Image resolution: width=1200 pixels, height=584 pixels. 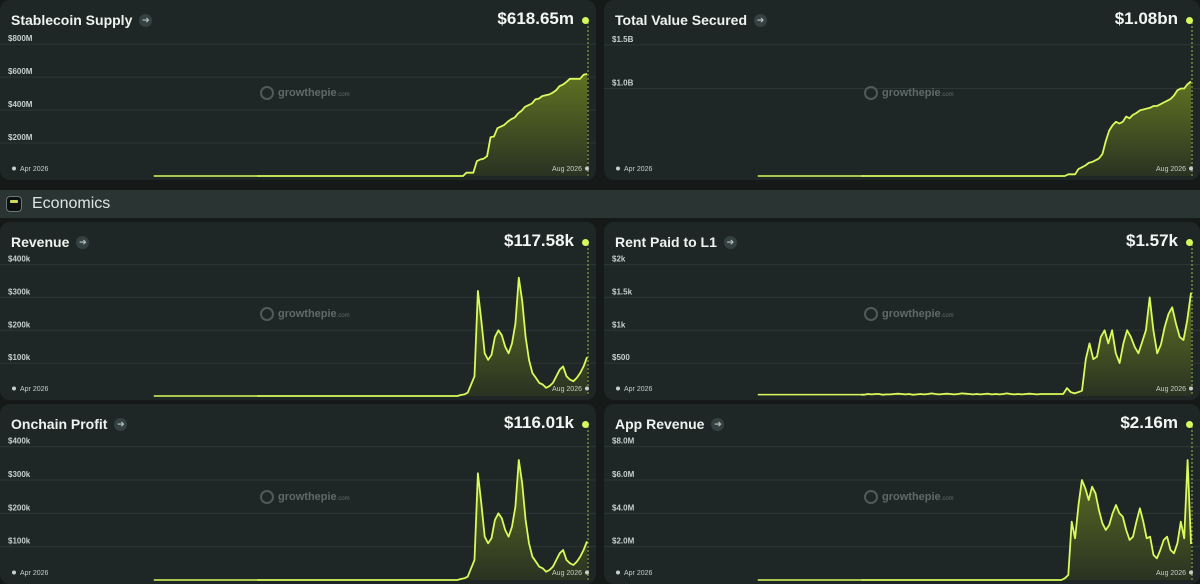 I want to click on chart-title-label: Rent Paid to L1, so click(x=666, y=242).